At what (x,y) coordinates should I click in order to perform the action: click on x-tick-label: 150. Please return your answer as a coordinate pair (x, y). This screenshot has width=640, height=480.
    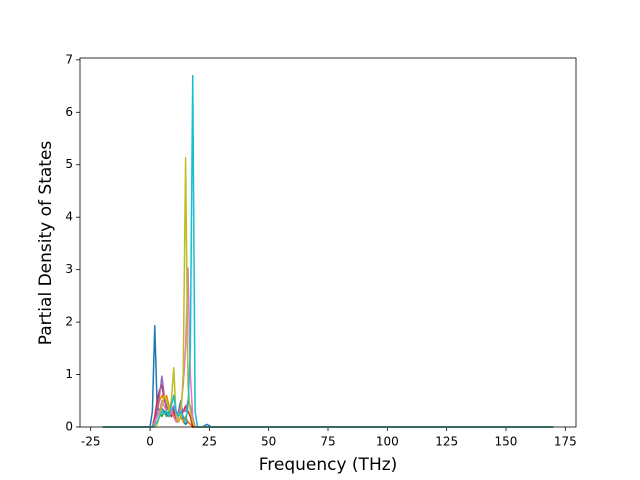
    Looking at the image, I should click on (506, 442).